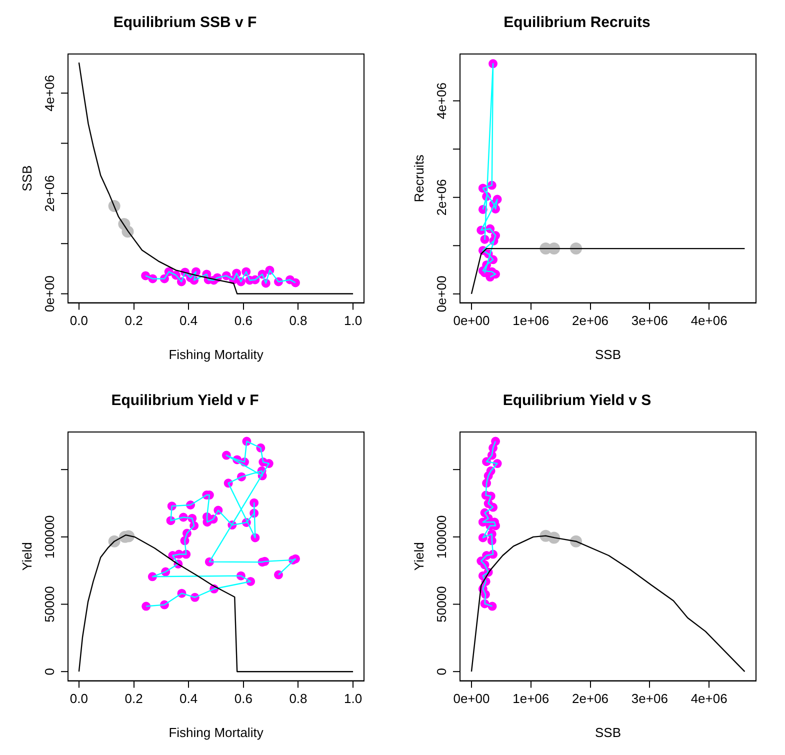 The image size is (785, 755). Describe the element at coordinates (185, 23) in the screenshot. I see `chart-title: Equilibrium SSB v F` at that location.